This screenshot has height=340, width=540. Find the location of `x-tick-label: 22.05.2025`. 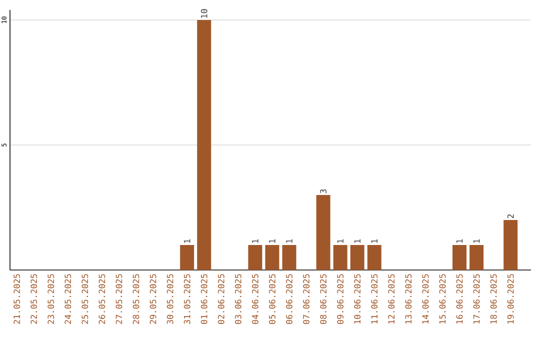

x-tick-label: 22.05.2025 is located at coordinates (34, 299).